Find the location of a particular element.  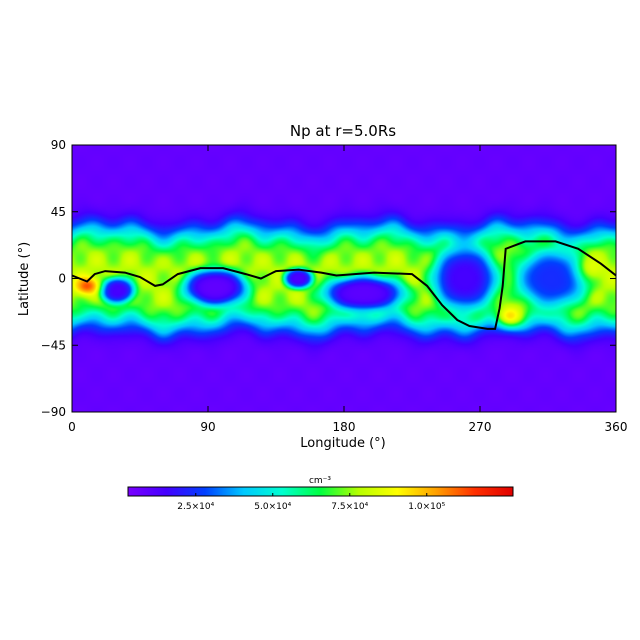

x-tick-label: 90 is located at coordinates (207, 427).